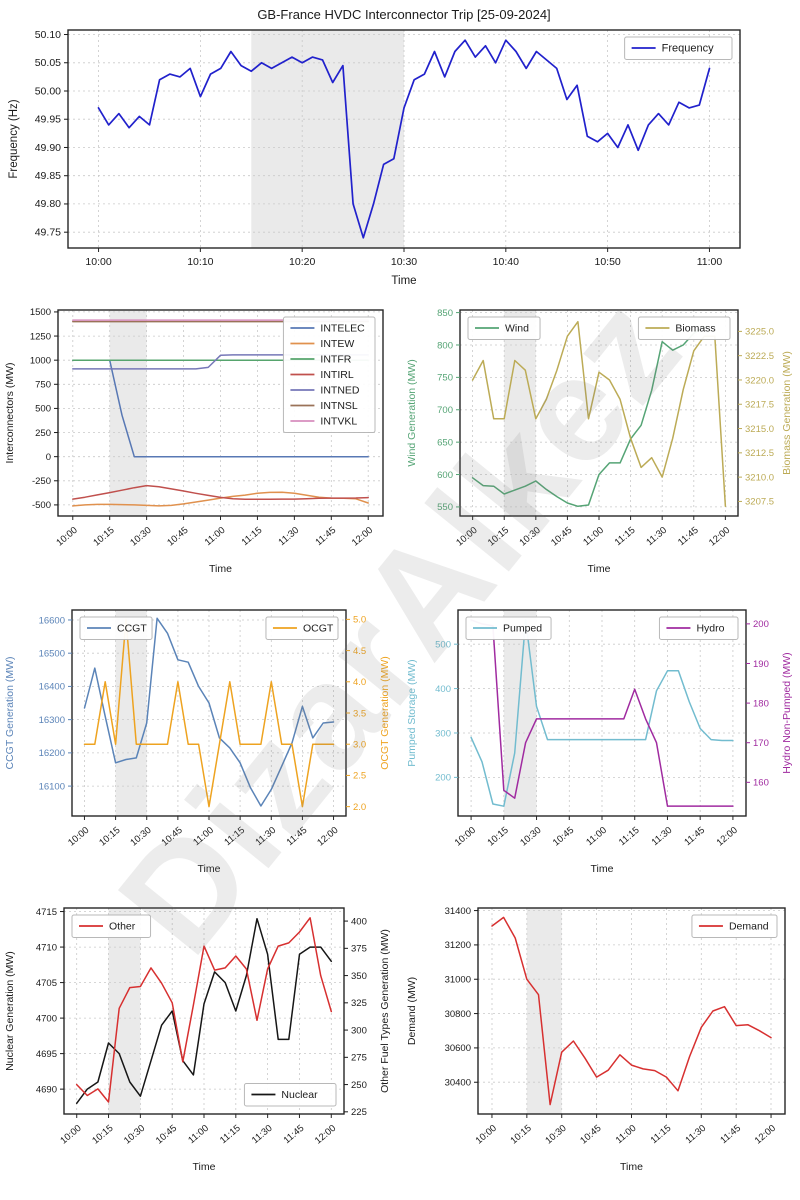 Image resolution: width=800 pixels, height=1200 pixels. I want to click on svg-text: 49.85, so click(48, 176).